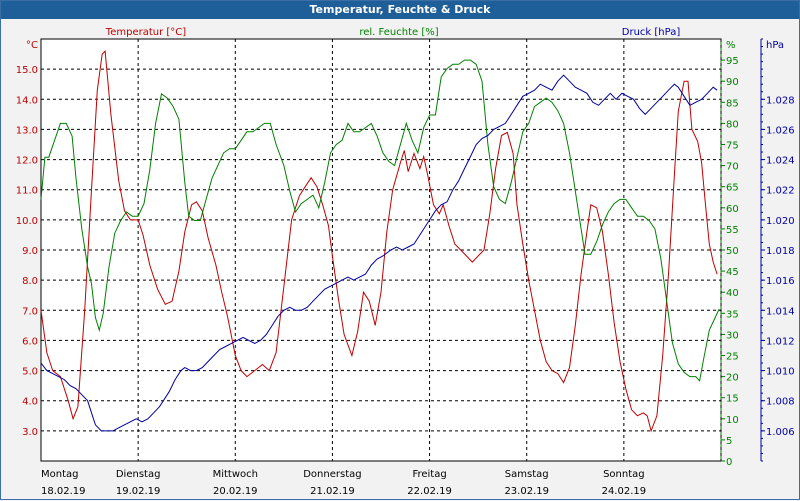 This screenshot has width=800, height=501. Describe the element at coordinates (235, 474) in the screenshot. I see `x-tick-weekday: Mittwoch` at that location.